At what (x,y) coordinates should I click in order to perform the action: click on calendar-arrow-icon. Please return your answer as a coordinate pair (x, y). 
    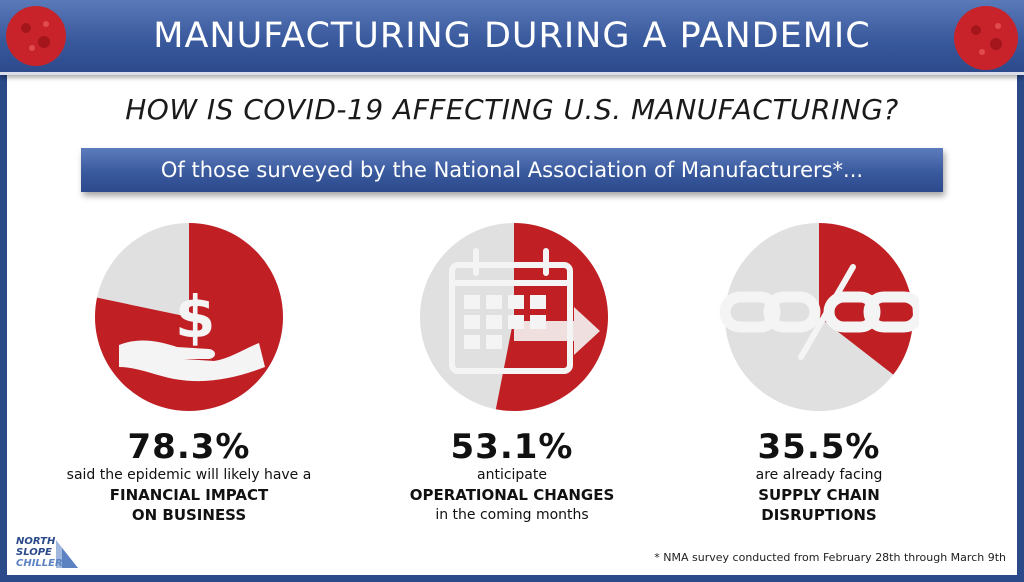
    Looking at the image, I should click on (511, 311).